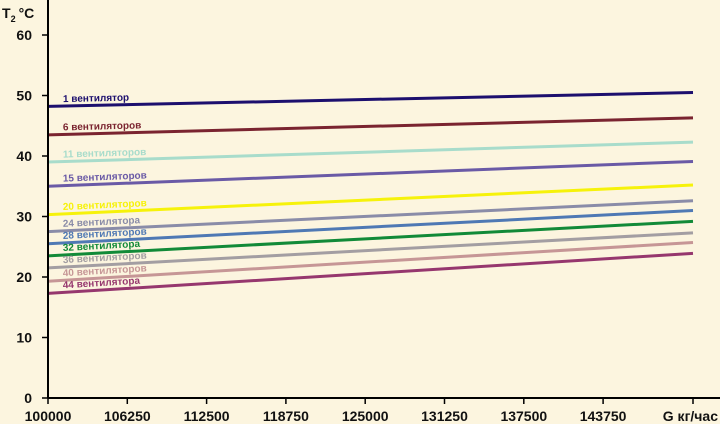 This screenshot has width=720, height=424. What do you see at coordinates (24, 217) in the screenshot?
I see `y-tick-label: 30` at bounding box center [24, 217].